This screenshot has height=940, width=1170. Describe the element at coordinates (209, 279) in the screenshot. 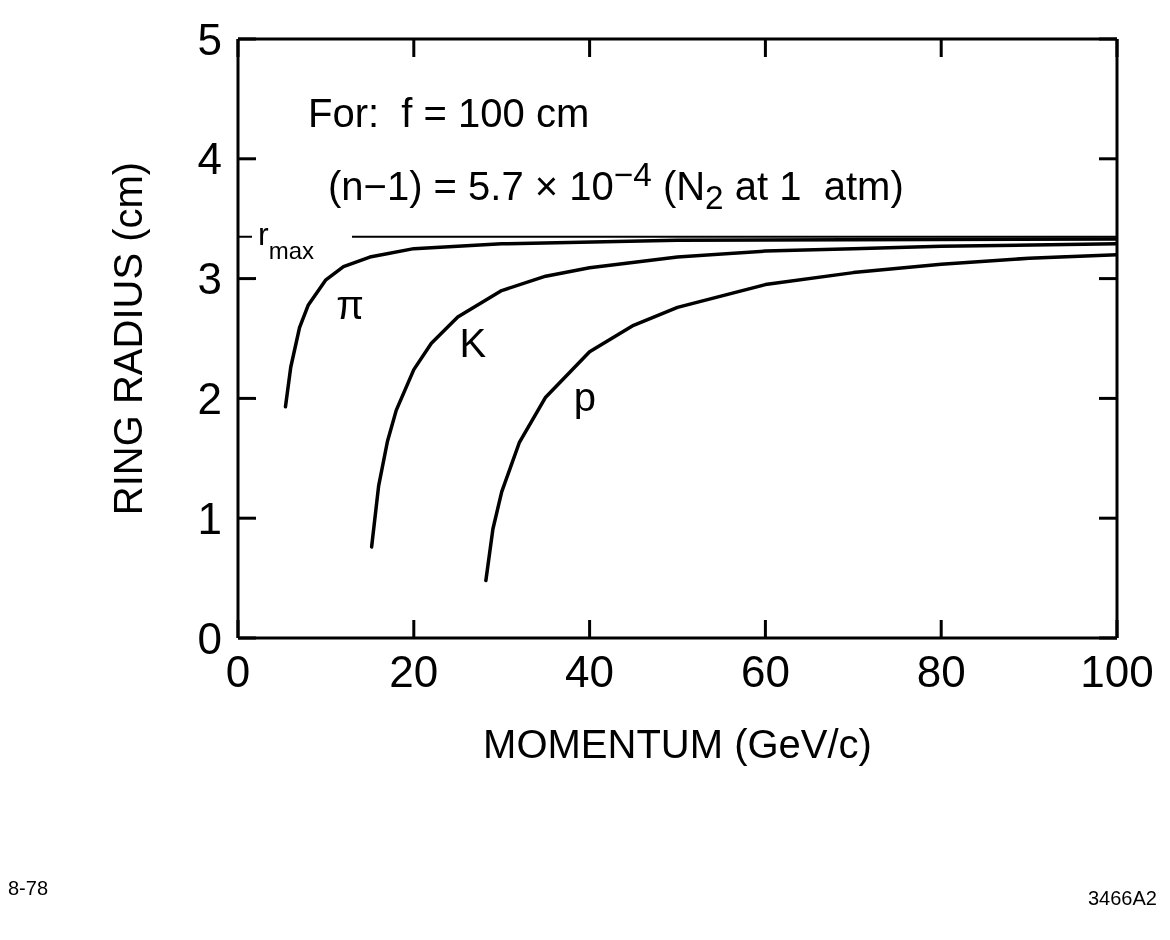

I see `y-tick-label: 3` at that location.